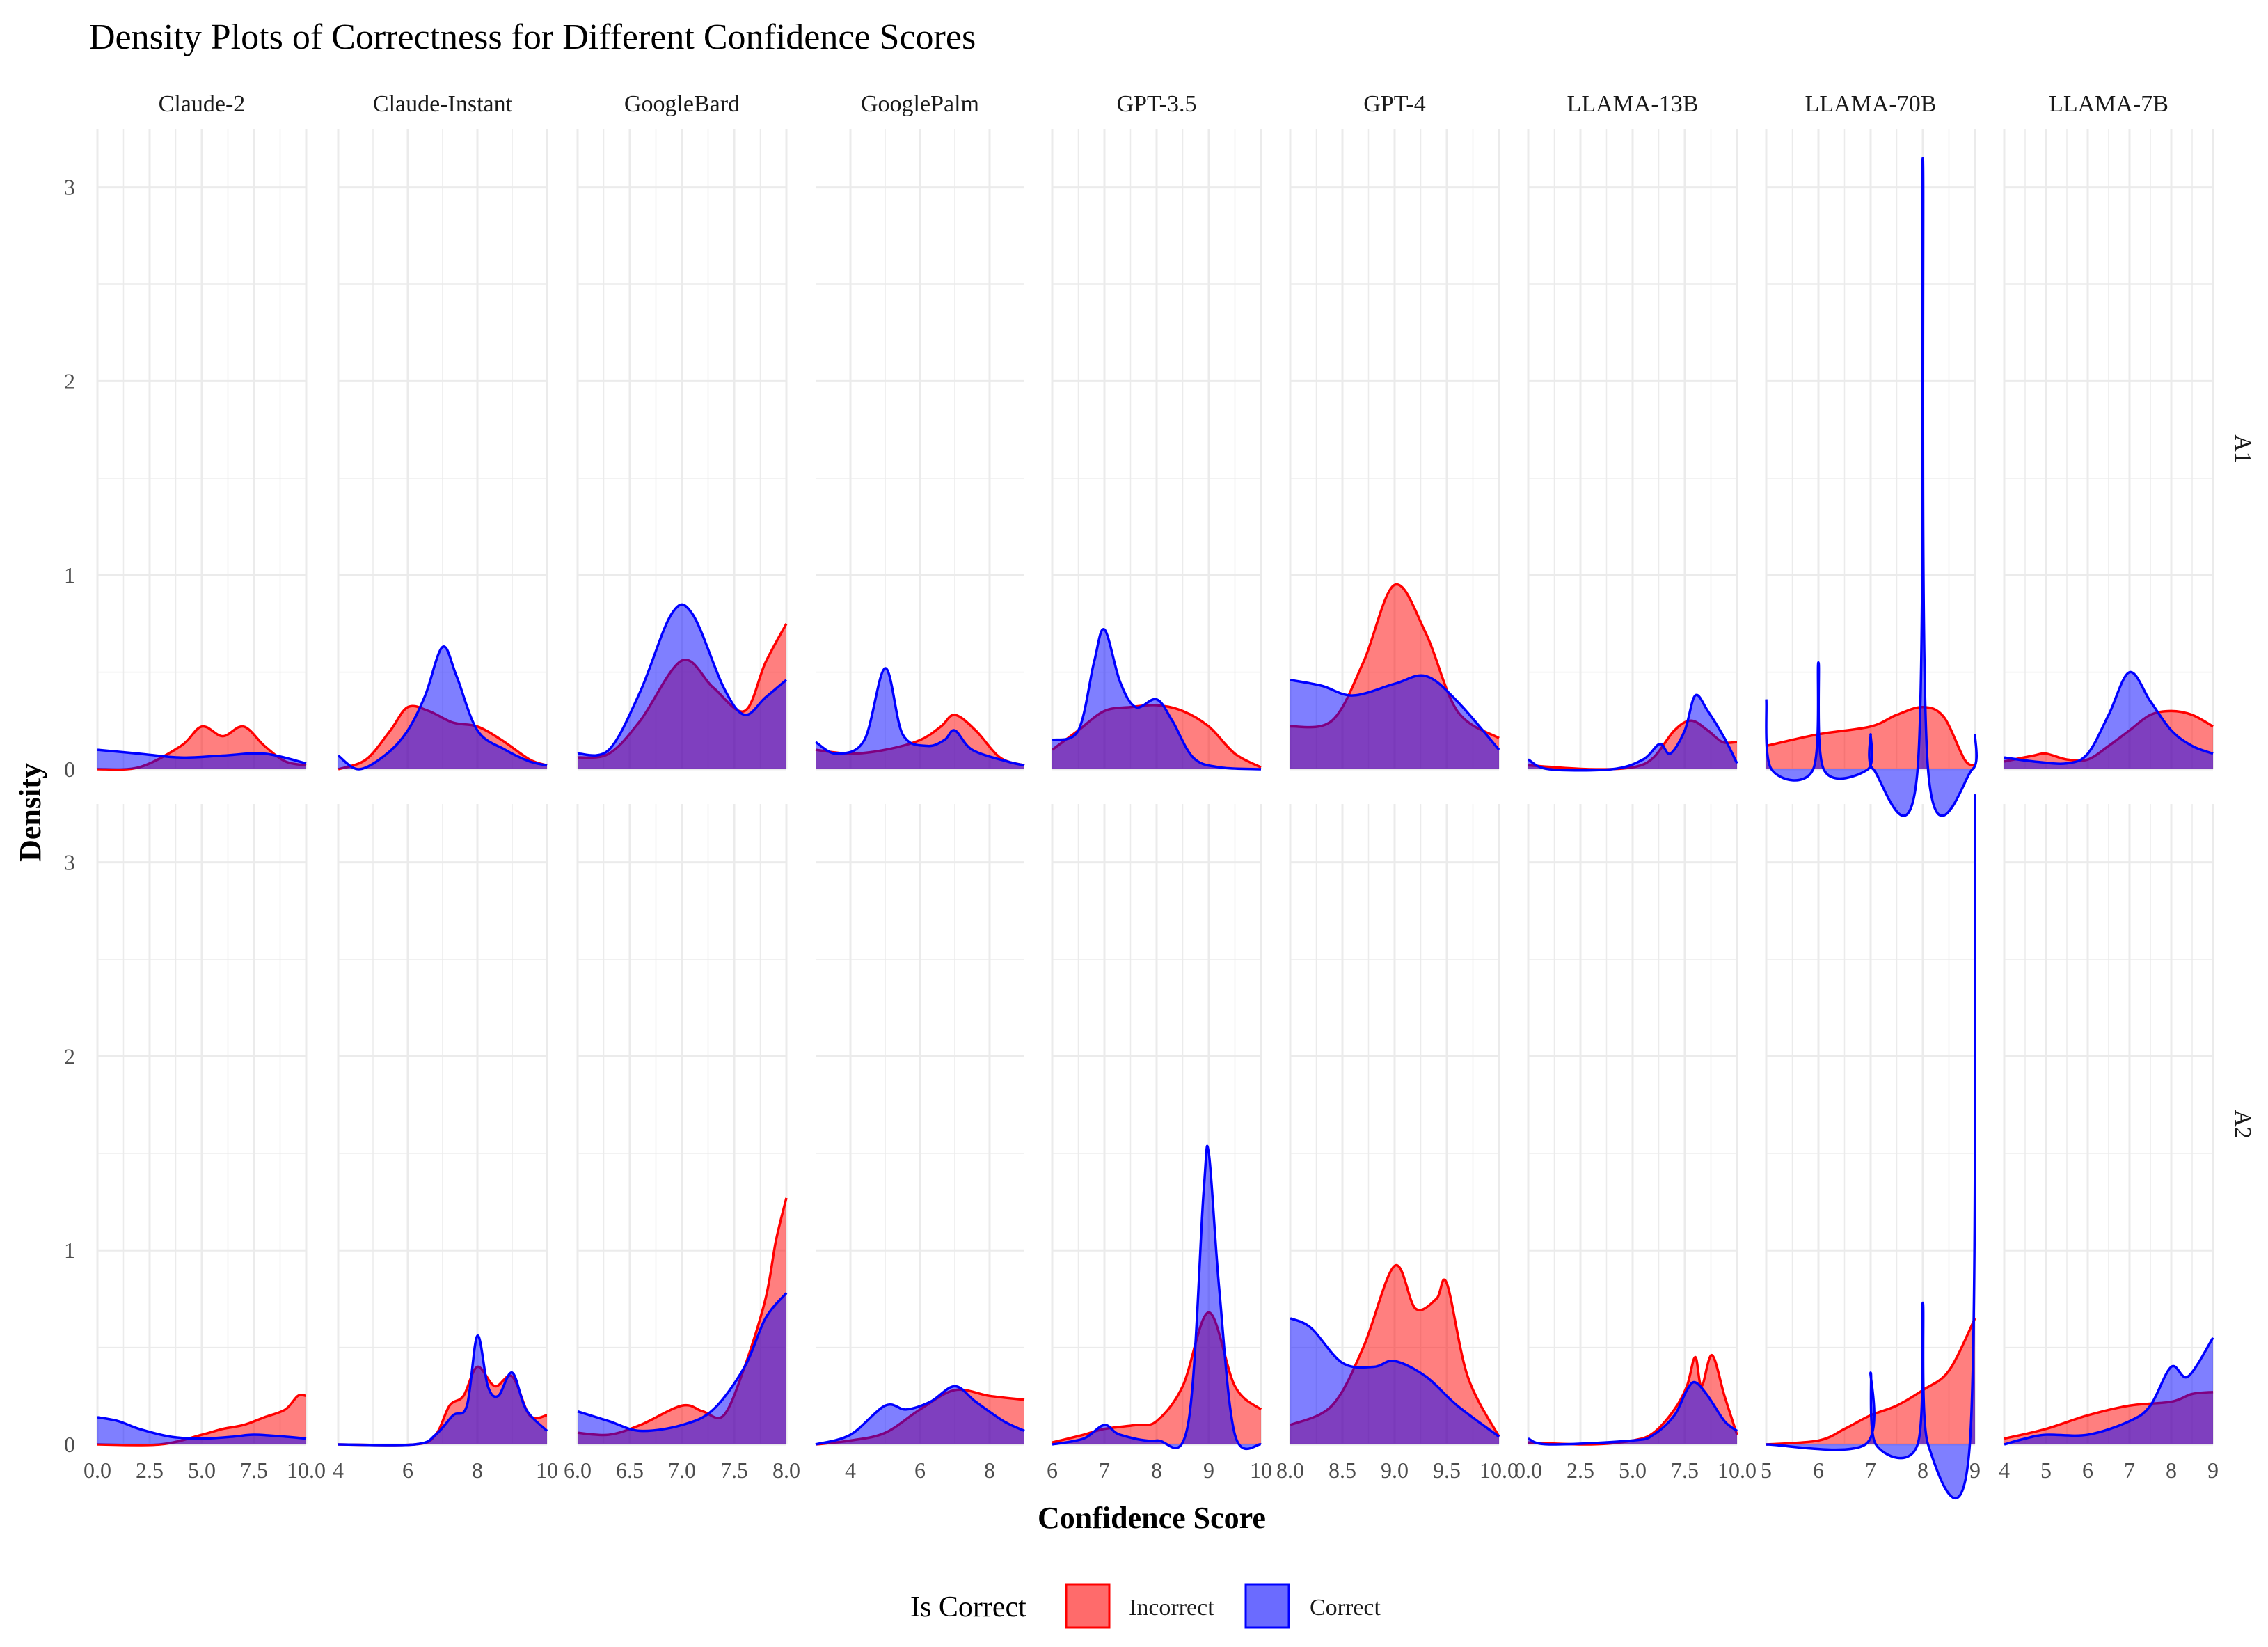  Describe the element at coordinates (682, 104) in the screenshot. I see `facet-label-googlebard: GoogleBard` at that location.